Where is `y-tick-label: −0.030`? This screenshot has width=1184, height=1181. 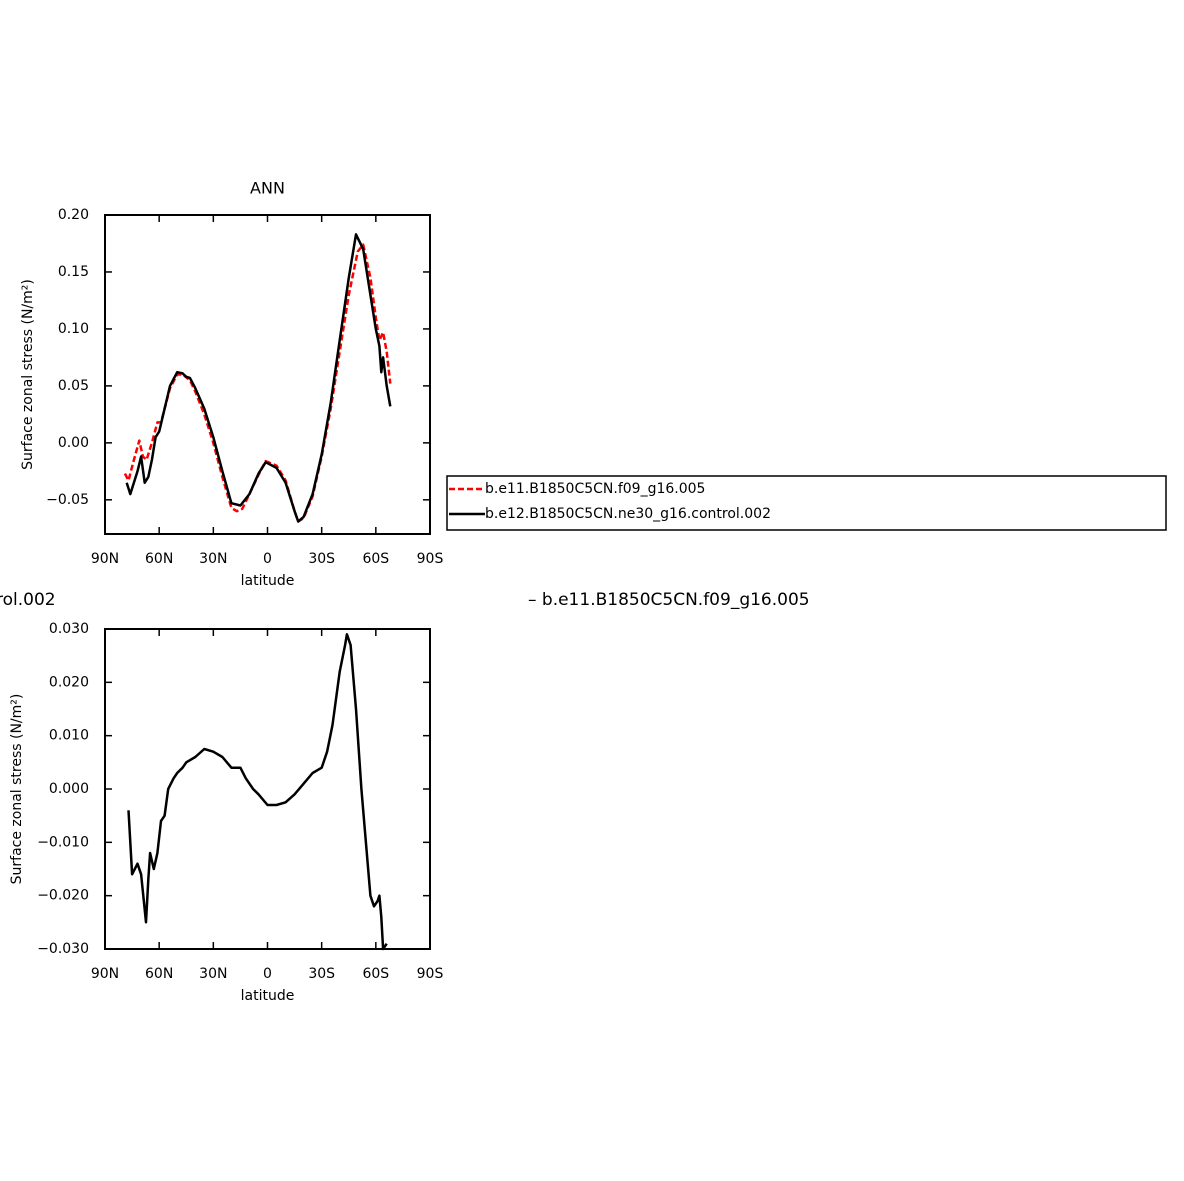
y-tick-label: −0.030 is located at coordinates (63, 949).